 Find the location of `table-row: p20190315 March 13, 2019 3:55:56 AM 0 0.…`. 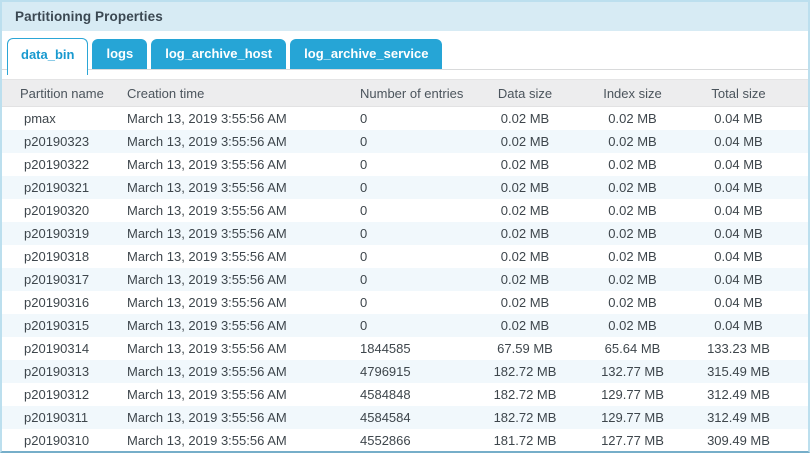

table-row: p20190315 March 13, 2019 3:55:56 AM 0 0.… is located at coordinates (405, 325).